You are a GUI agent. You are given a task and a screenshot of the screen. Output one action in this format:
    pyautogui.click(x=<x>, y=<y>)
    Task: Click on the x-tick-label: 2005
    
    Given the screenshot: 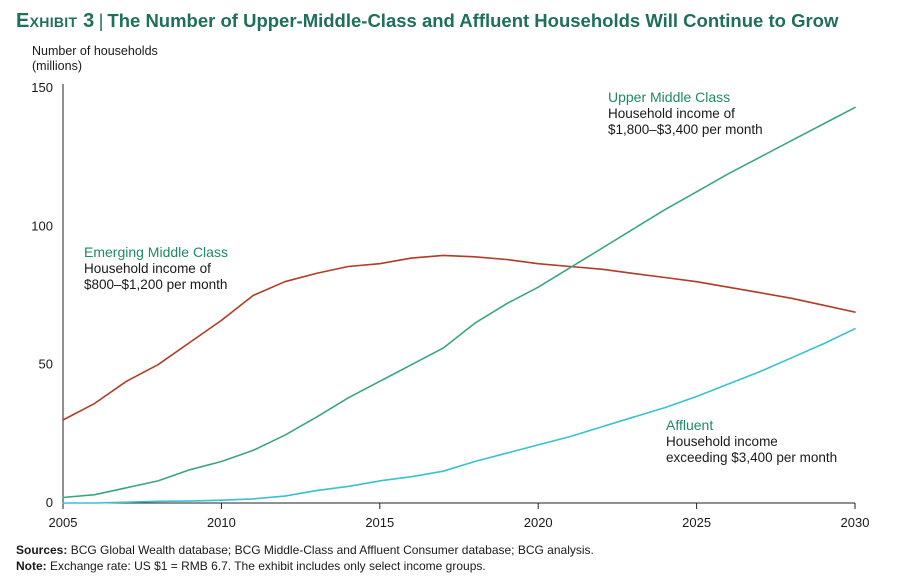 What is the action you would take?
    pyautogui.click(x=63, y=522)
    